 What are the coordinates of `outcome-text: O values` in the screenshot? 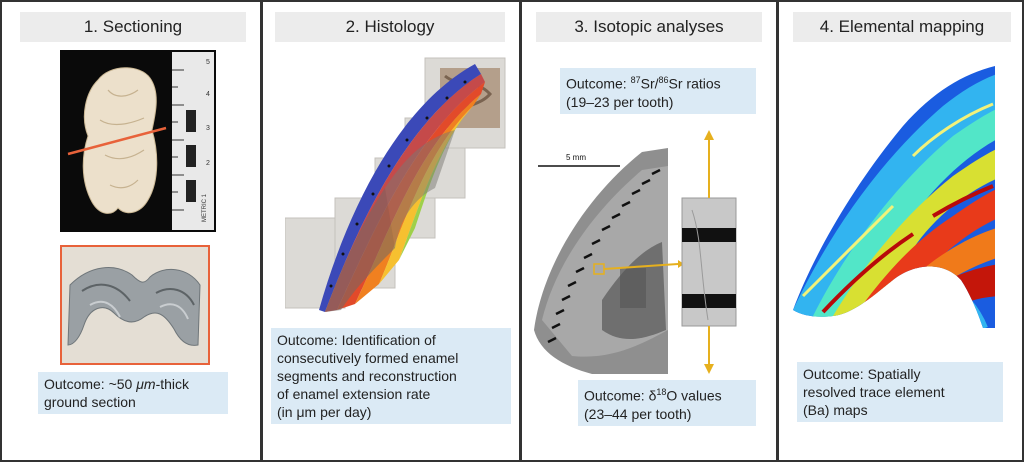 It's located at (694, 395).